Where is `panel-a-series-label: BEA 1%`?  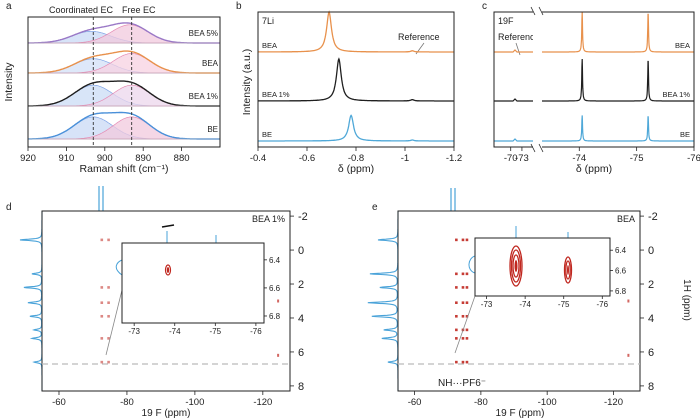
panel-a-series-label: BEA 1% is located at coordinates (203, 96).